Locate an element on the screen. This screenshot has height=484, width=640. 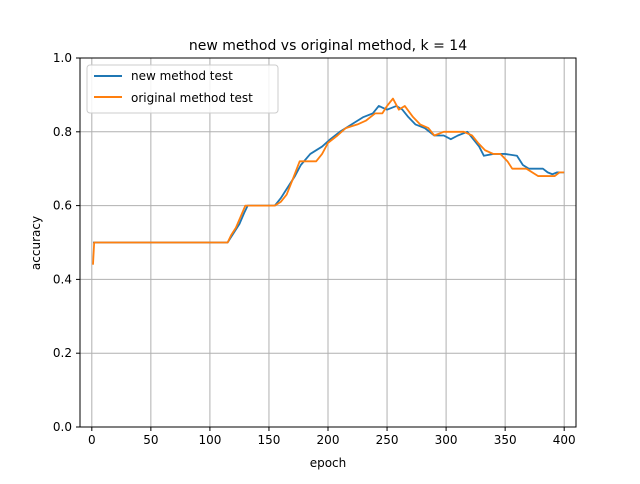
y-tick-label: 0.8 is located at coordinates (62, 132).